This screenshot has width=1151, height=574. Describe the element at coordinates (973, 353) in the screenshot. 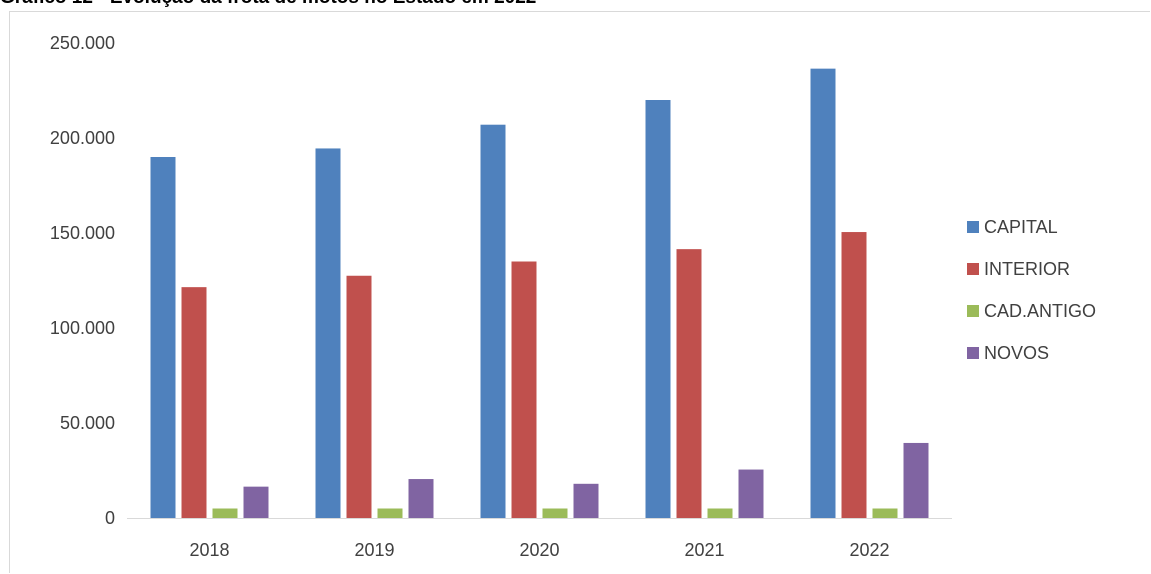

I see `legend-swatch-novos` at that location.